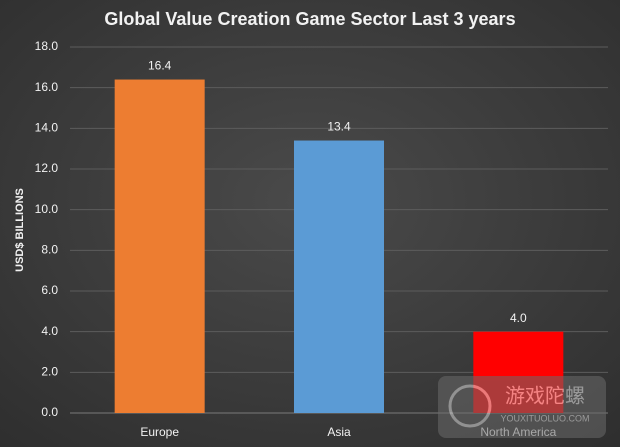 The image size is (620, 447). Describe the element at coordinates (545, 395) in the screenshot. I see `watermark-name: 游戏陀螺` at that location.